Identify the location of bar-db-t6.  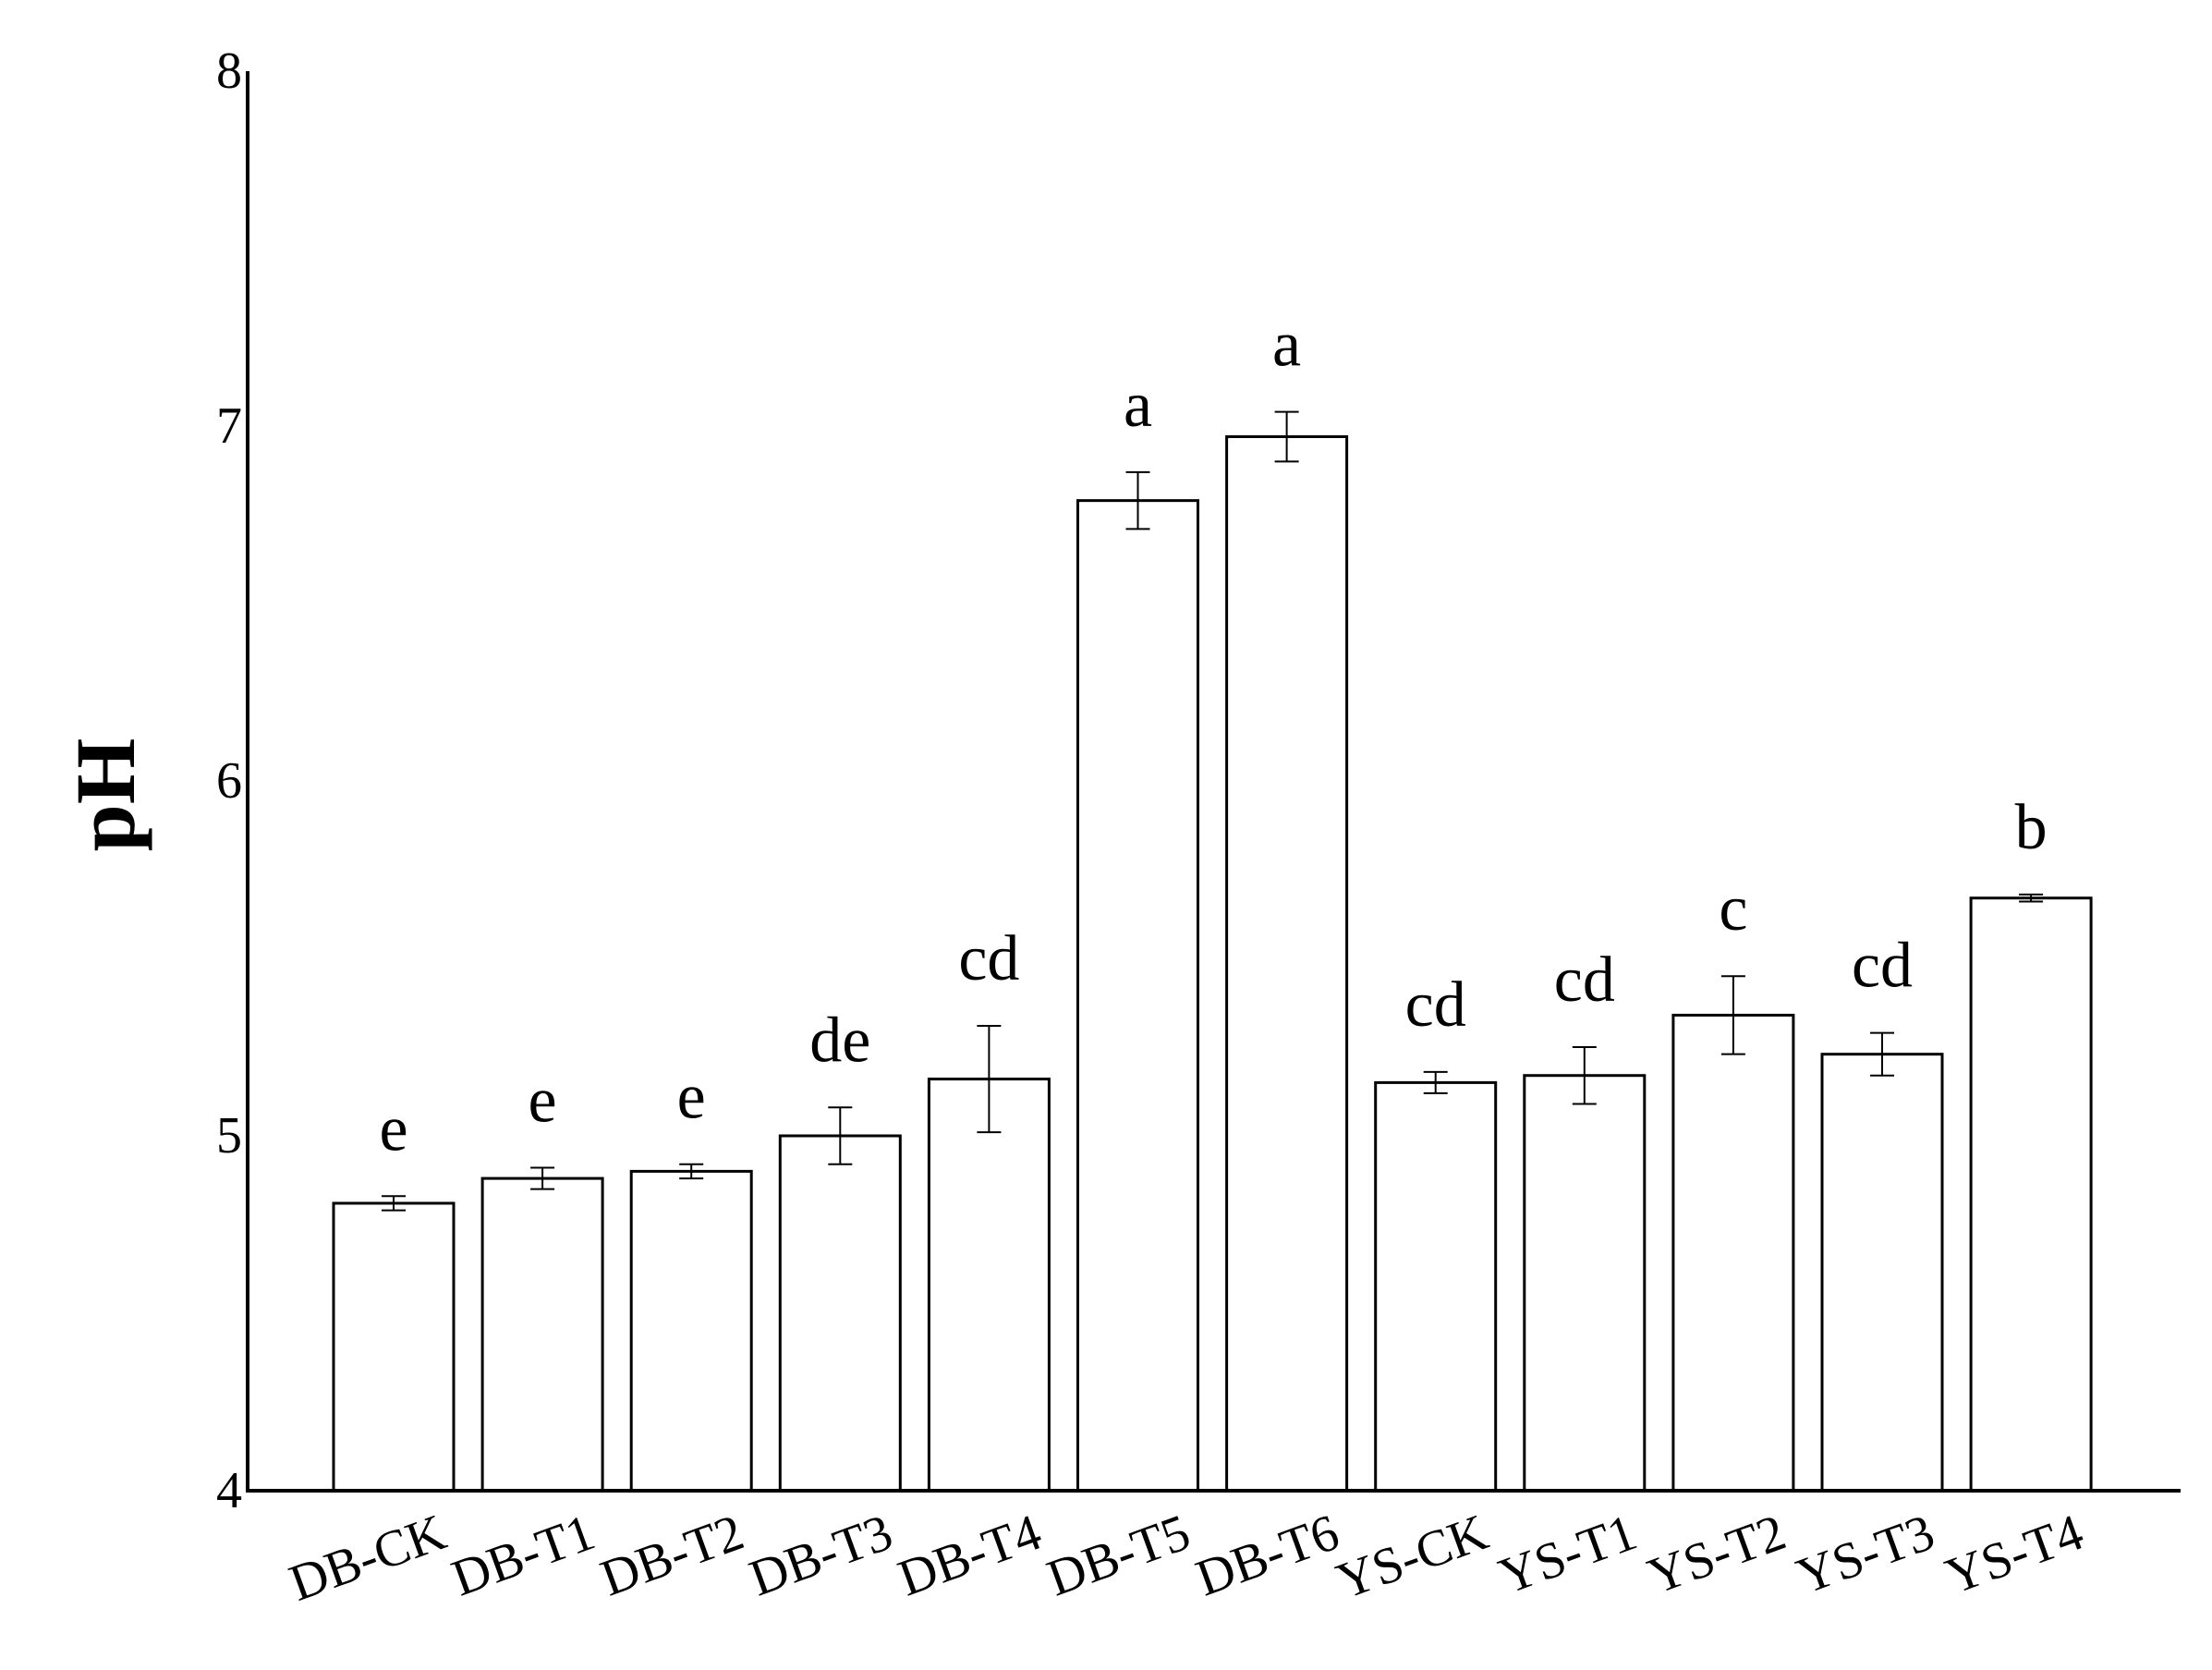
(1287, 964).